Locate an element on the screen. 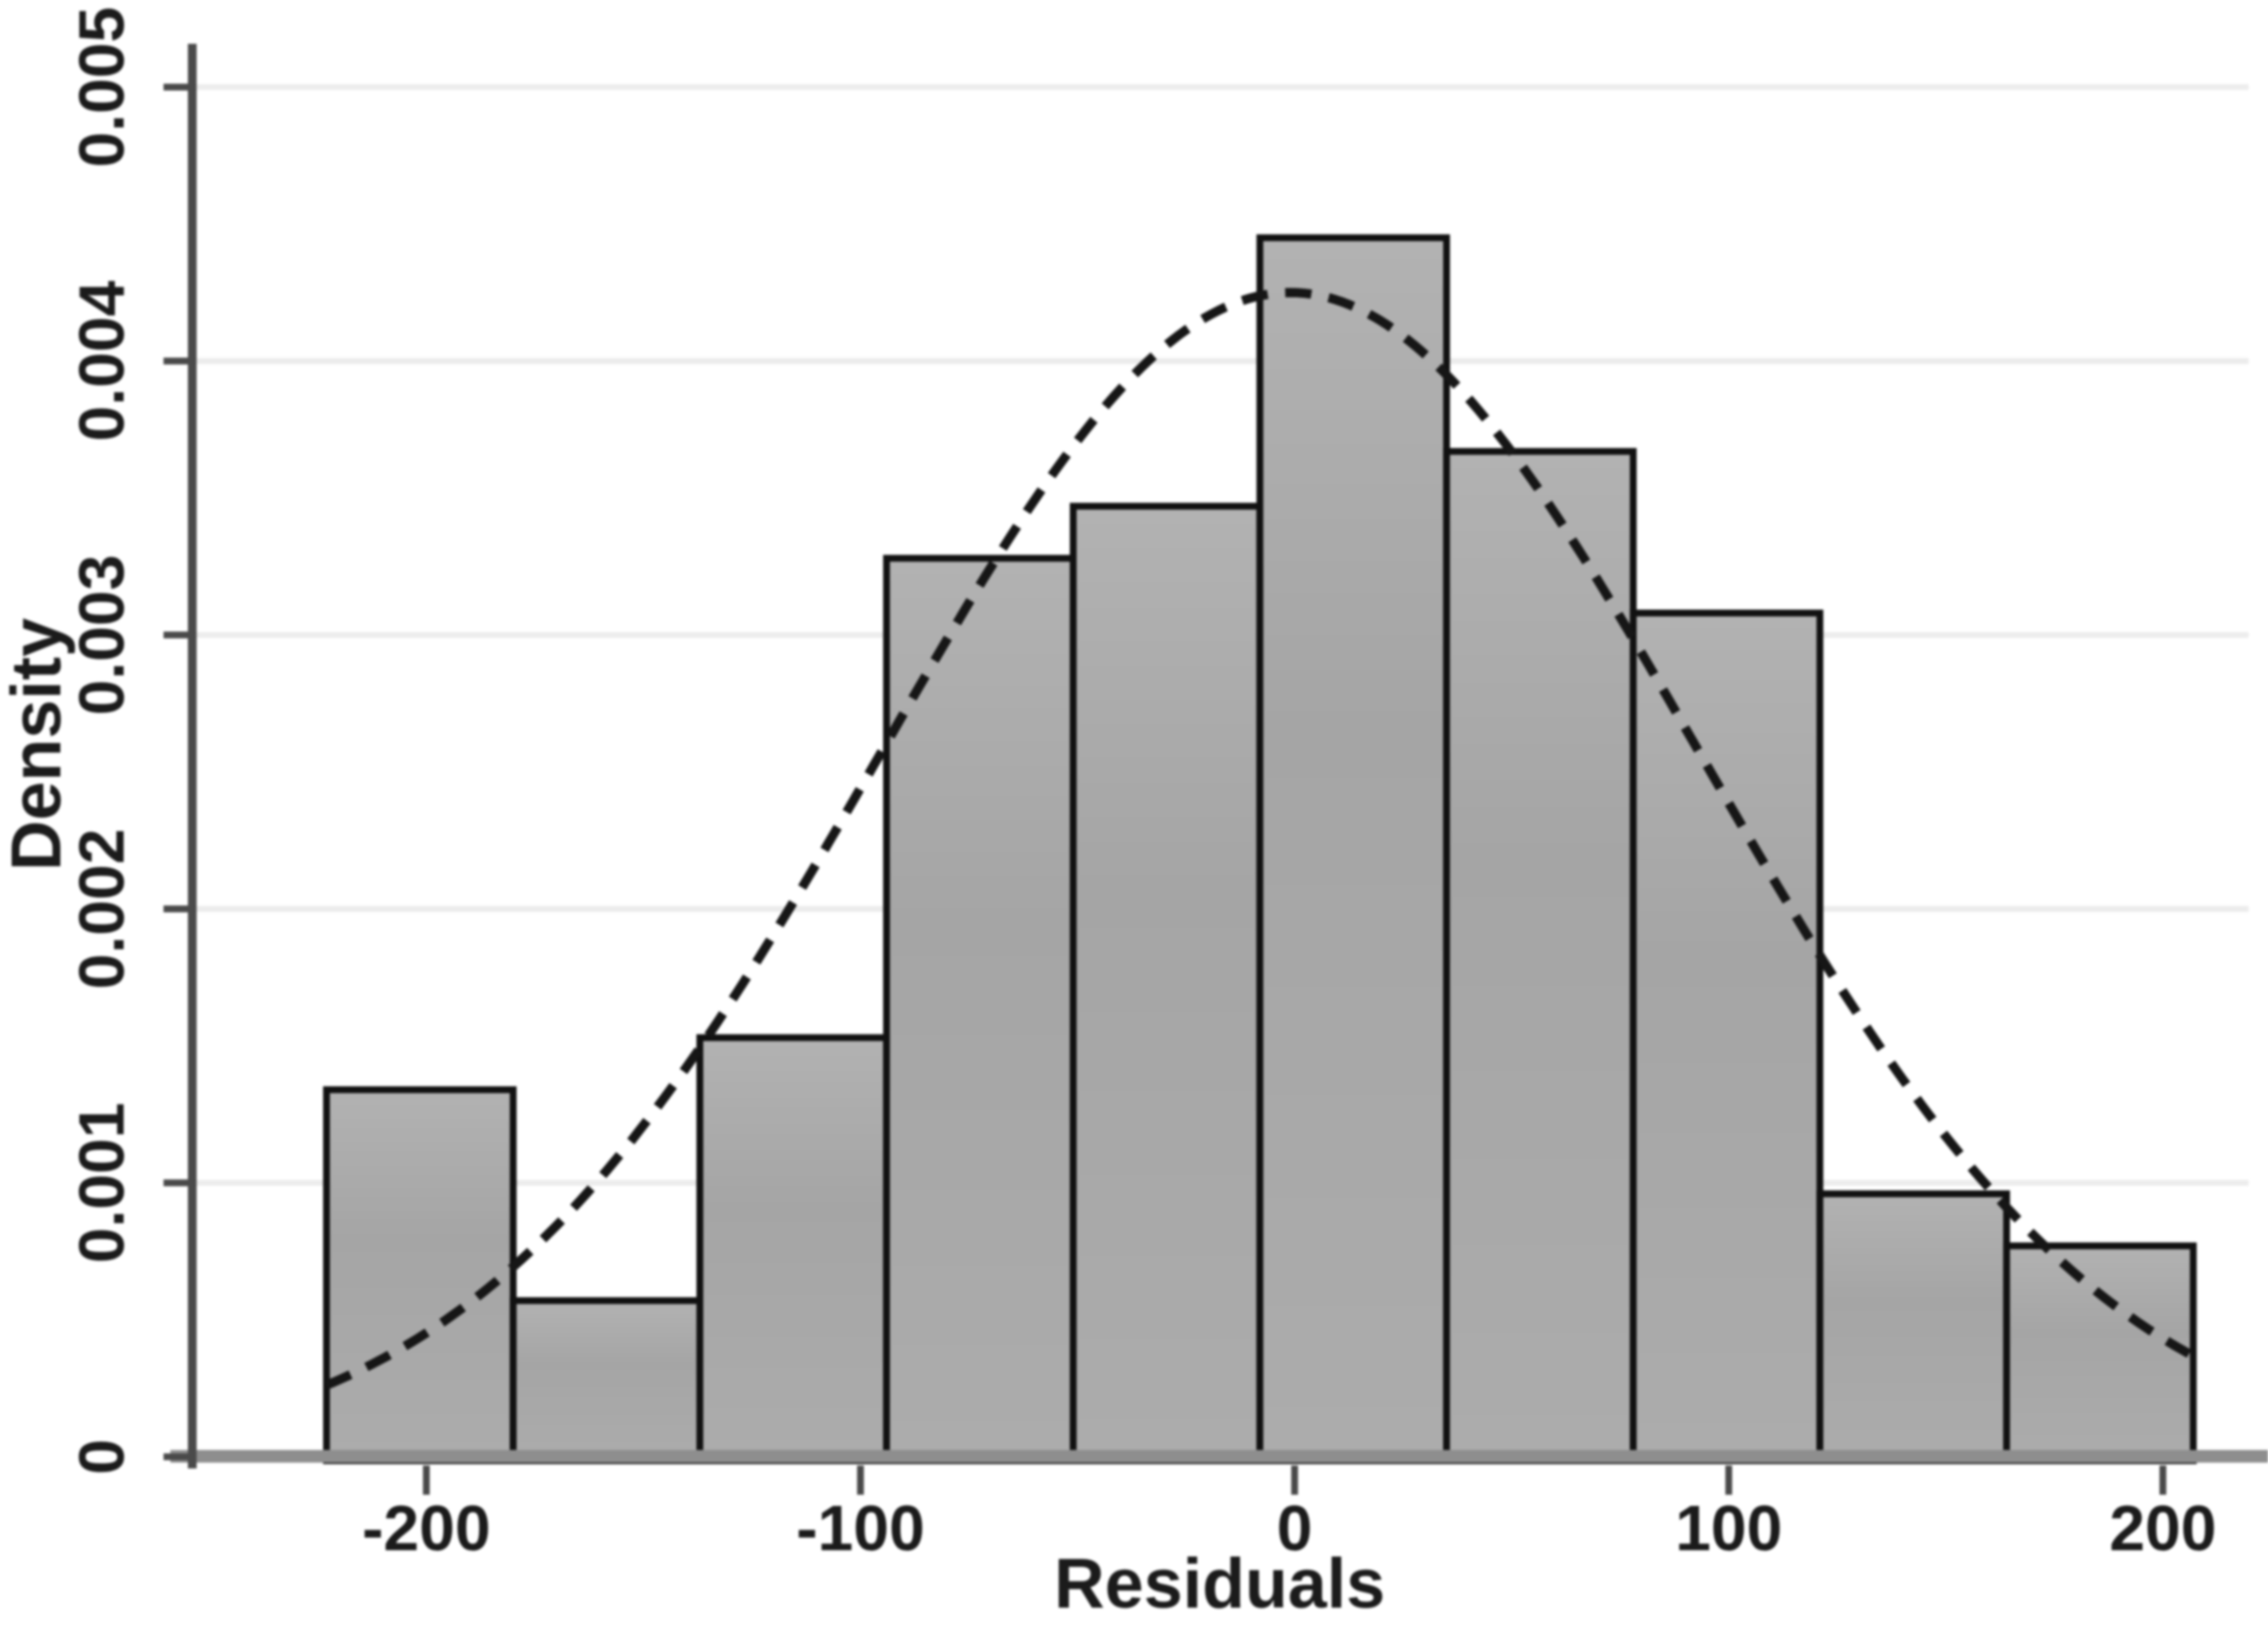 This screenshot has width=2268, height=1630. y-axis-title: Density is located at coordinates (38, 744).